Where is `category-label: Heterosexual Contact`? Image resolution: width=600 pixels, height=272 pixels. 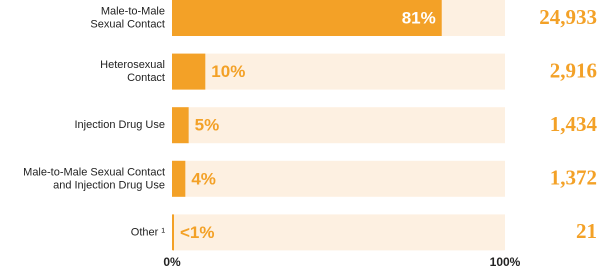
category-label: Heterosexual Contact is located at coordinates (132, 71).